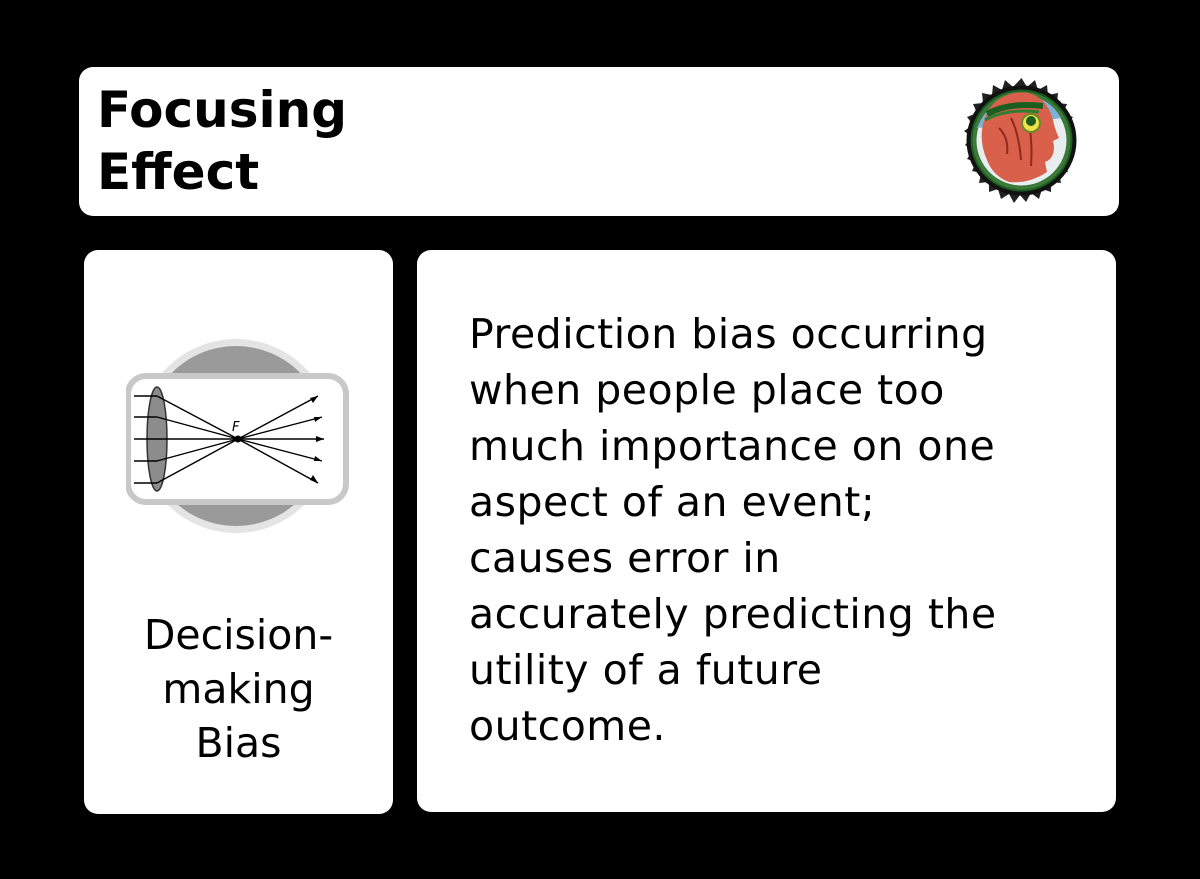 Image resolution: width=1200 pixels, height=879 pixels. What do you see at coordinates (599, 141) in the screenshot?
I see `title-panel: Focusing Effect` at bounding box center [599, 141].